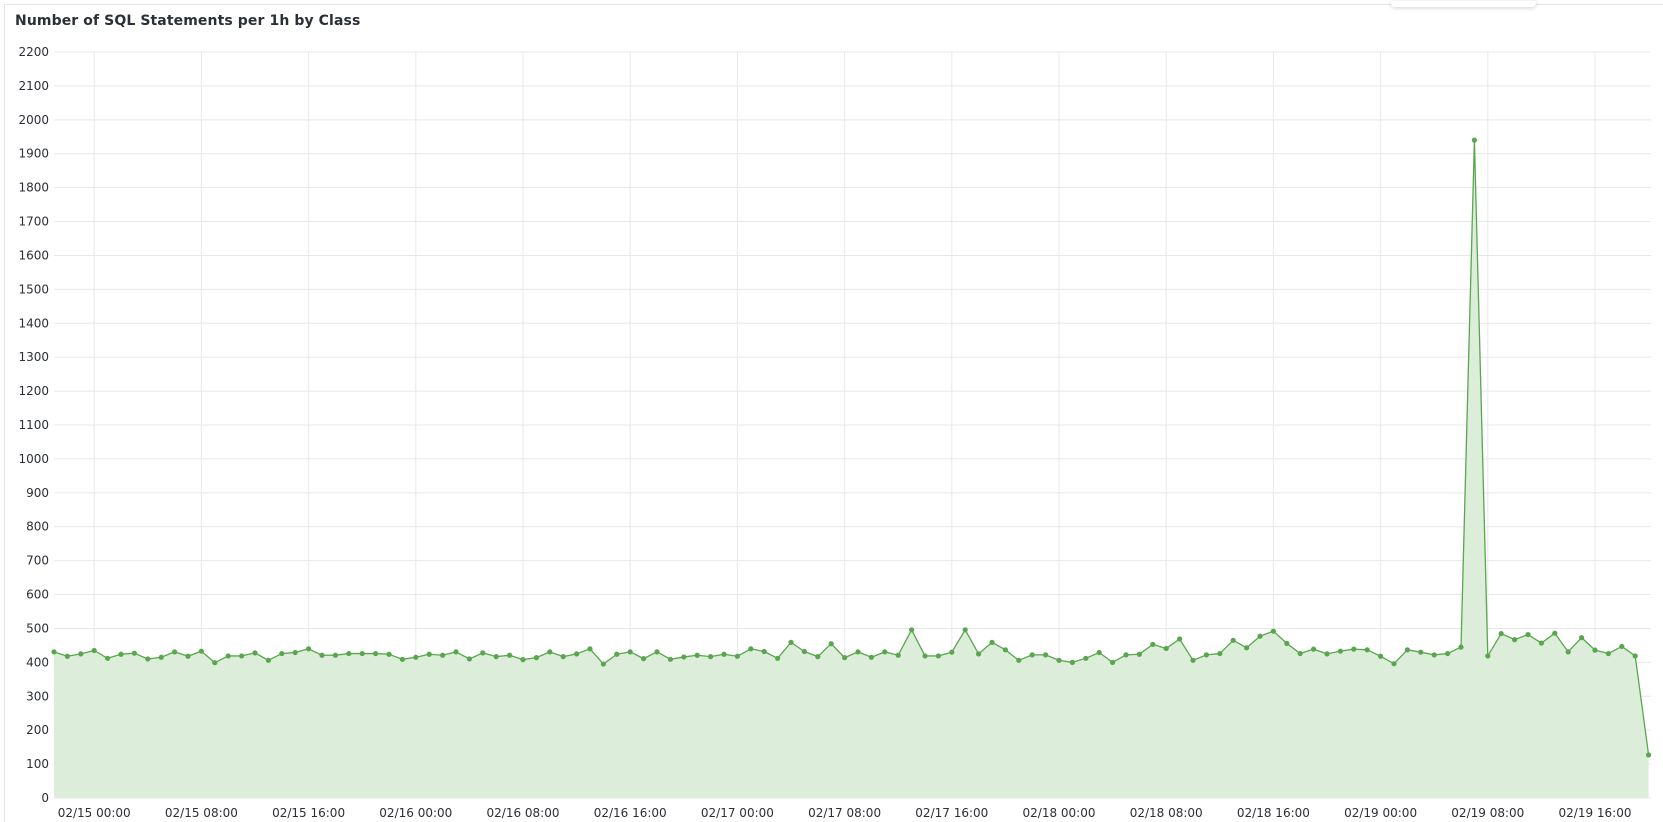 This screenshot has width=1663, height=822. I want to click on y-tick-label: 0, so click(45, 798).